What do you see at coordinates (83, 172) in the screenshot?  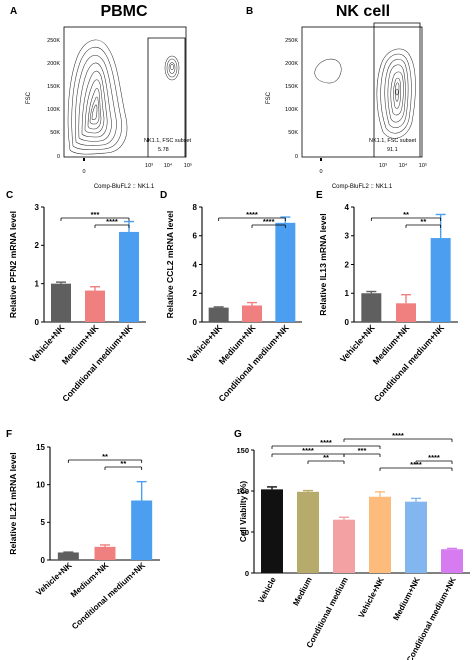 I see `panel-a-xtick: 0` at bounding box center [83, 172].